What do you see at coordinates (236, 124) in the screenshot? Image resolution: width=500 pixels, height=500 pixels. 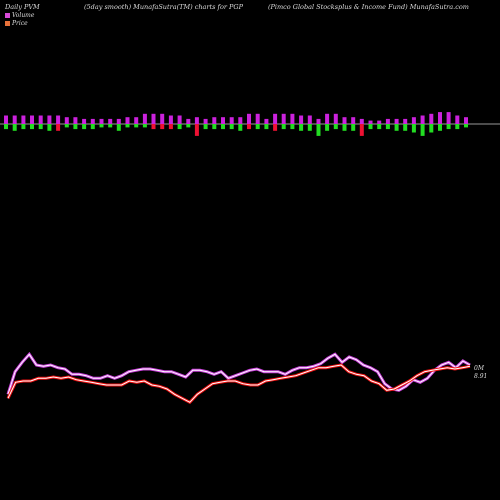 I see `volume-bars` at bounding box center [236, 124].